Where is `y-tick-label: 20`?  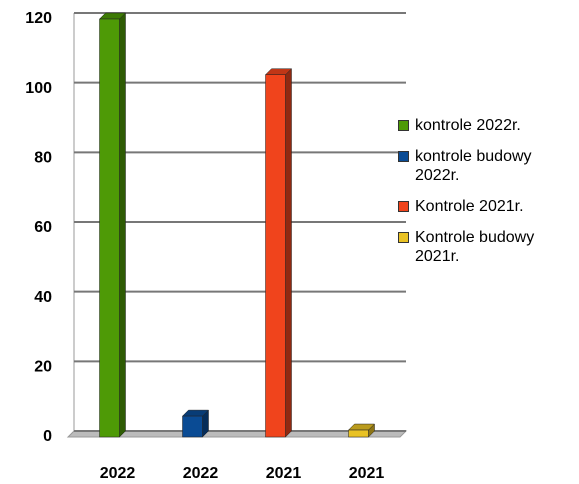 y-tick-label: 20 is located at coordinates (43, 367).